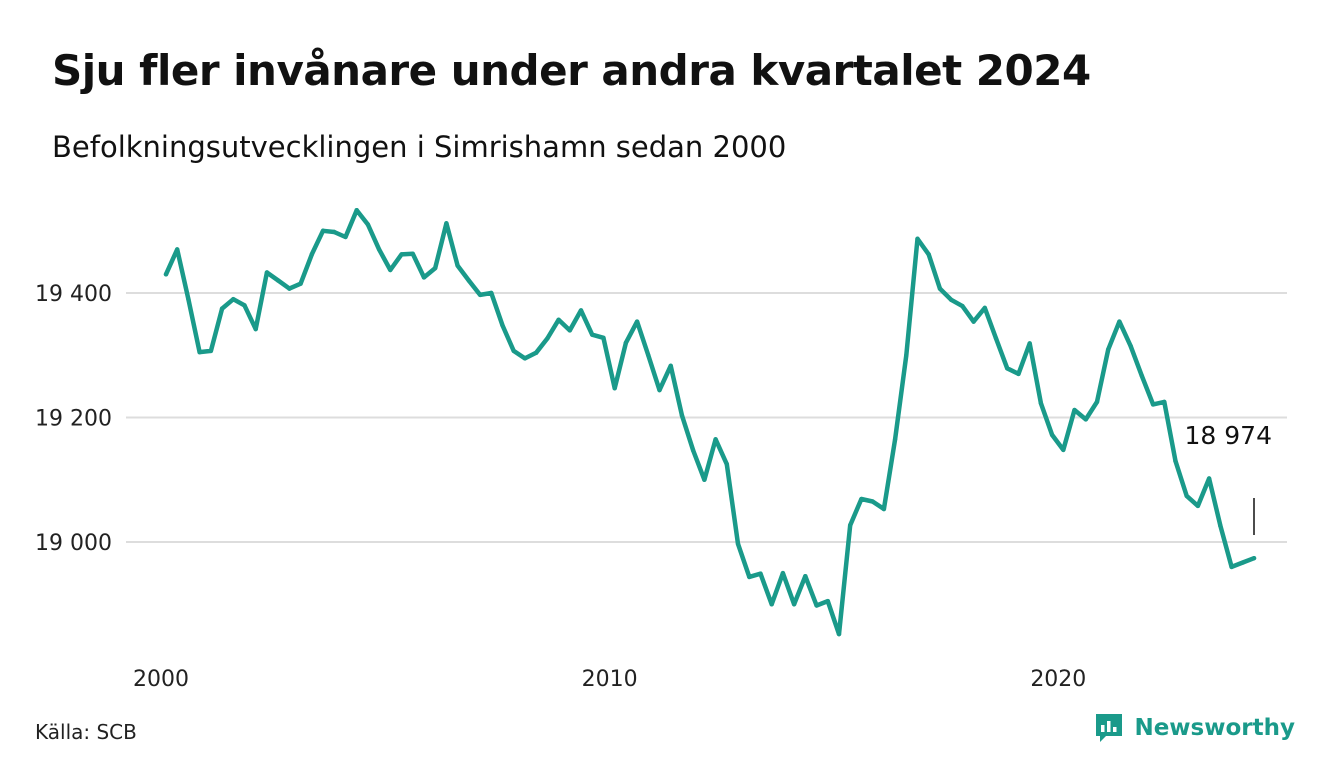 This screenshot has width=1340, height=780. What do you see at coordinates (1058, 679) in the screenshot?
I see `x-tick-label: 2020` at bounding box center [1058, 679].